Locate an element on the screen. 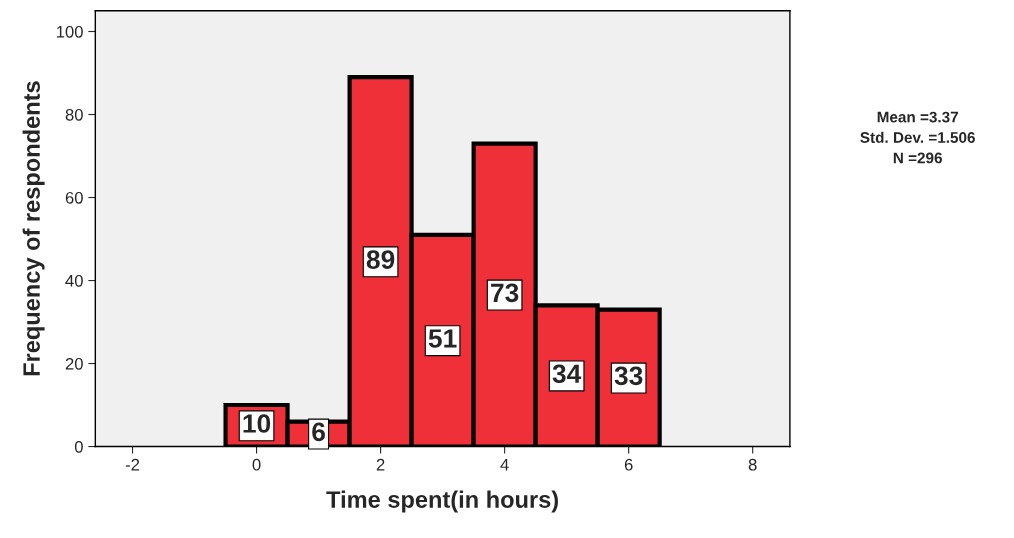 The image size is (1014, 538). text: N =296 is located at coordinates (917, 158).